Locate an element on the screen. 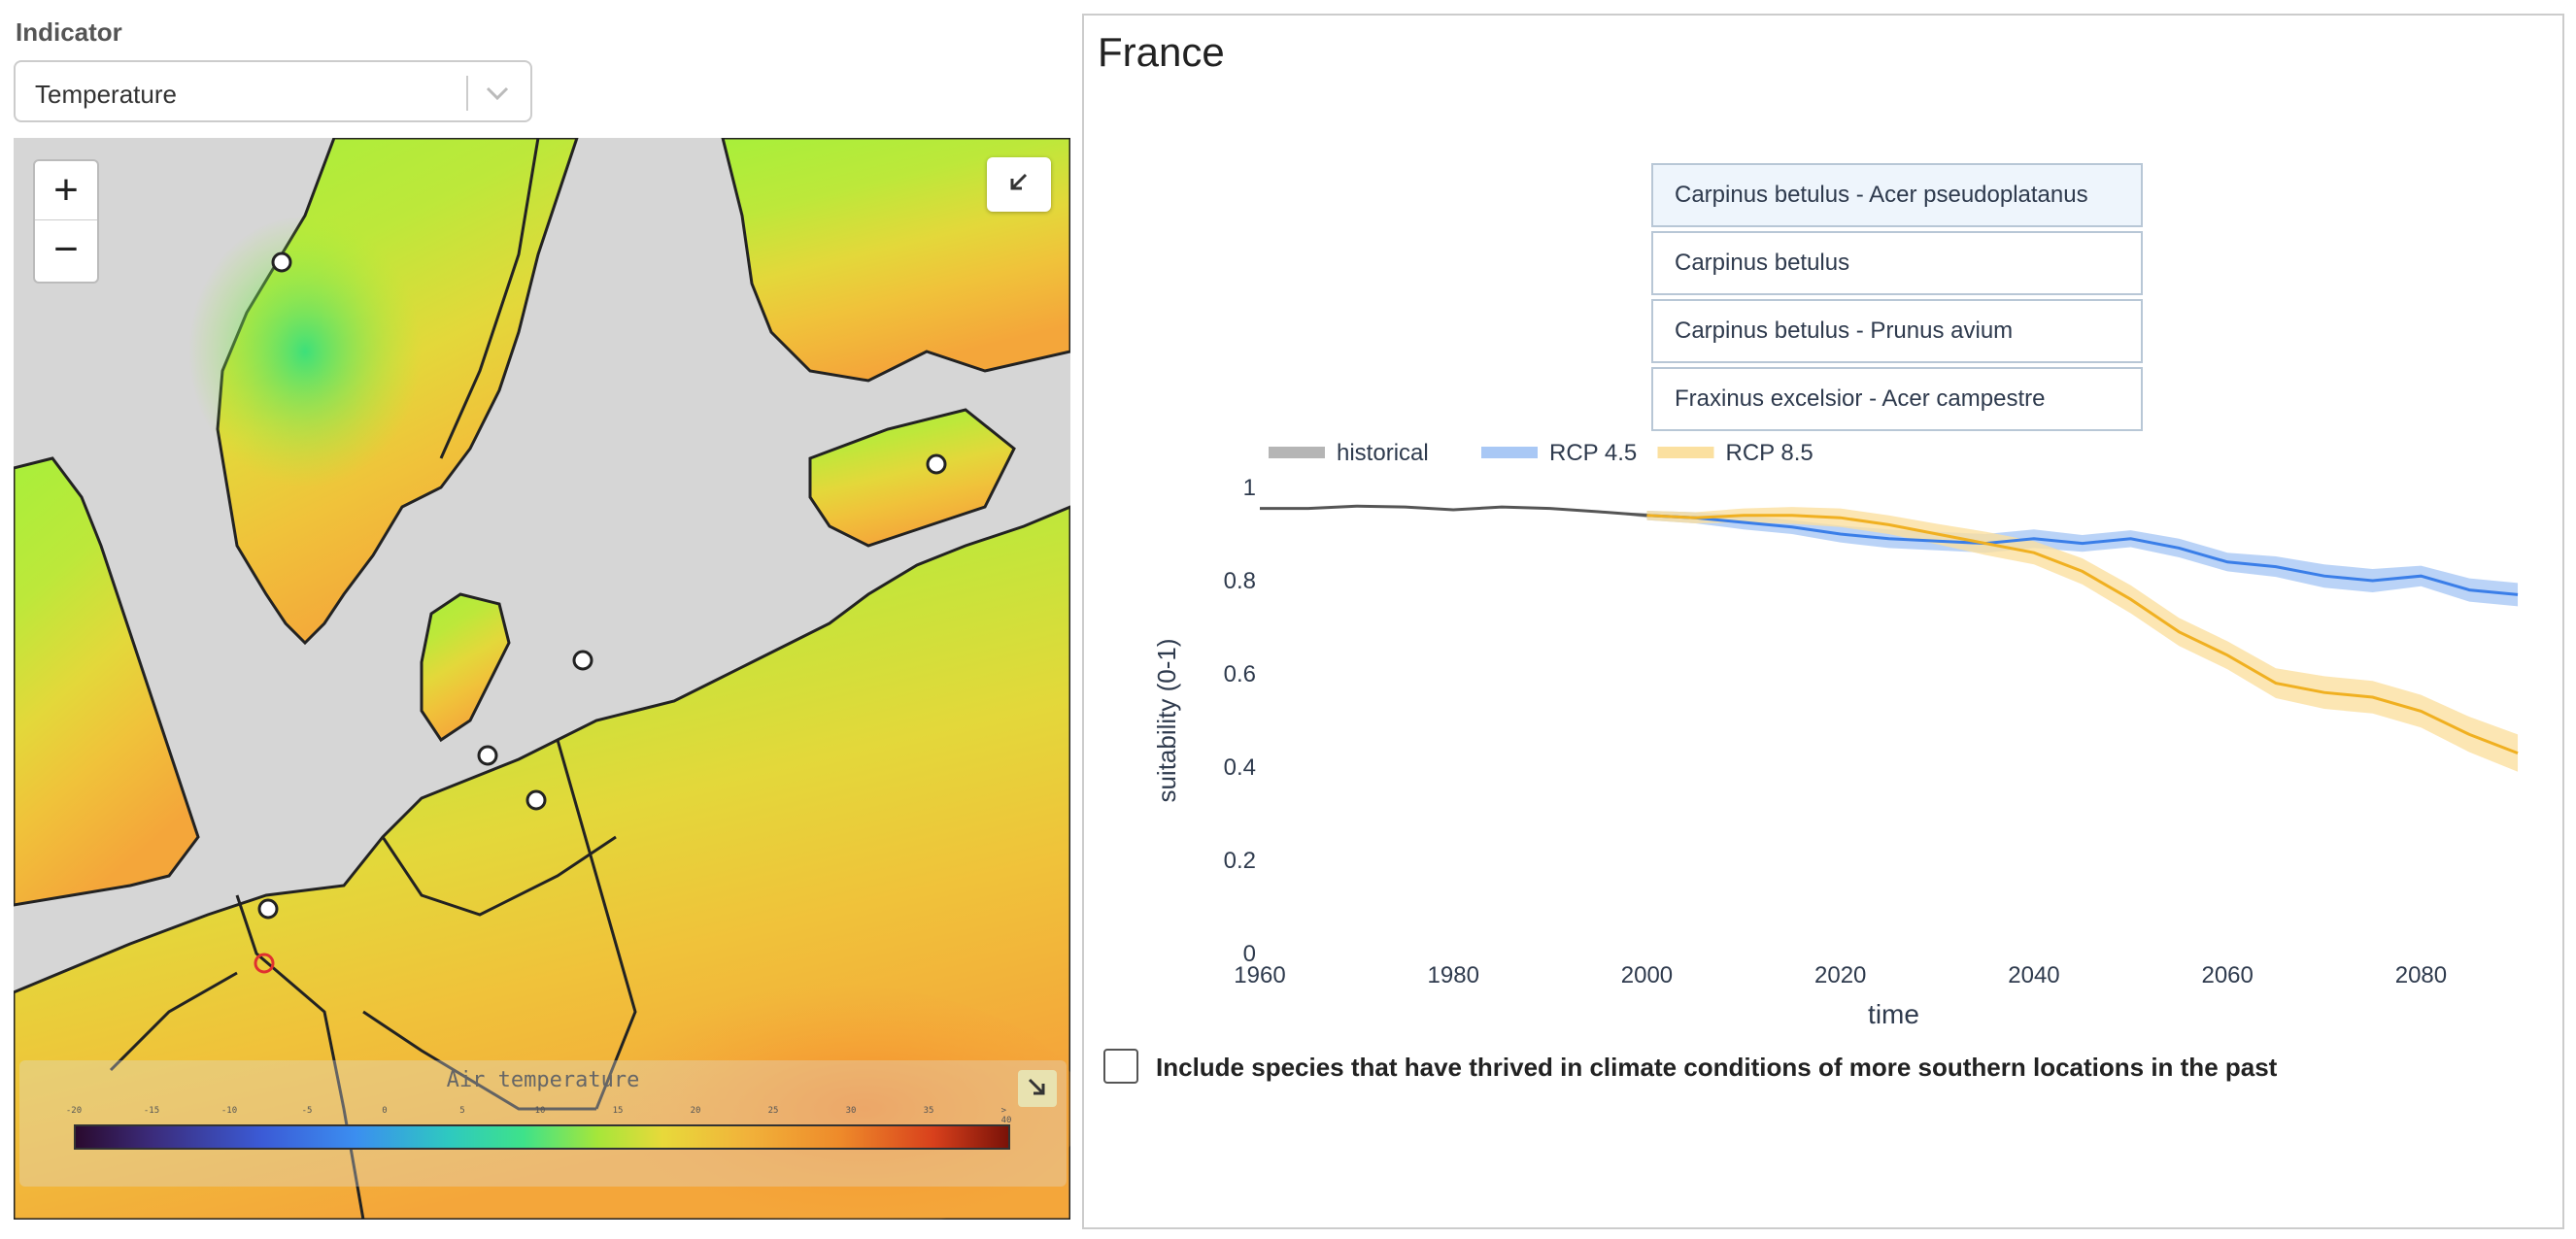  y-tick-label: 0.8 is located at coordinates (1240, 581).